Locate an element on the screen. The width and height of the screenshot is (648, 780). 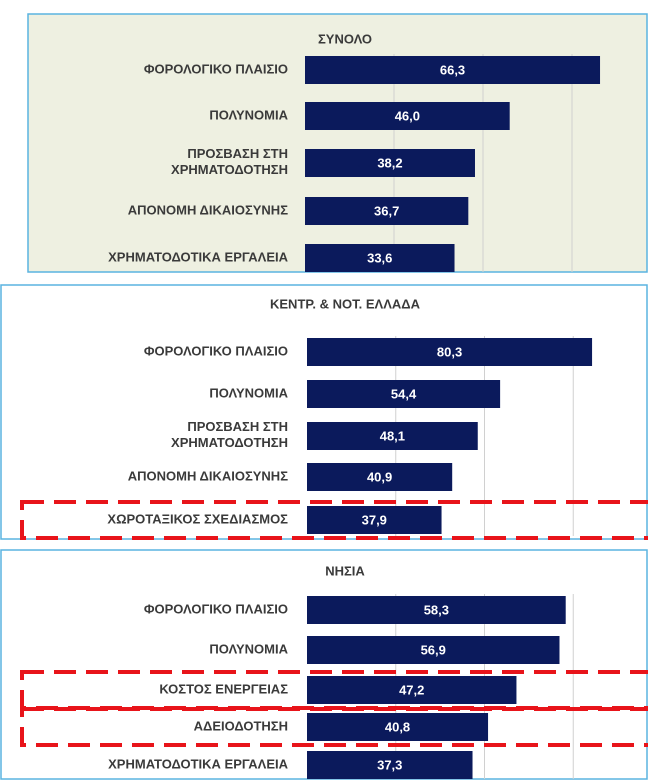
value-label: 66,3 is located at coordinates (452, 69).